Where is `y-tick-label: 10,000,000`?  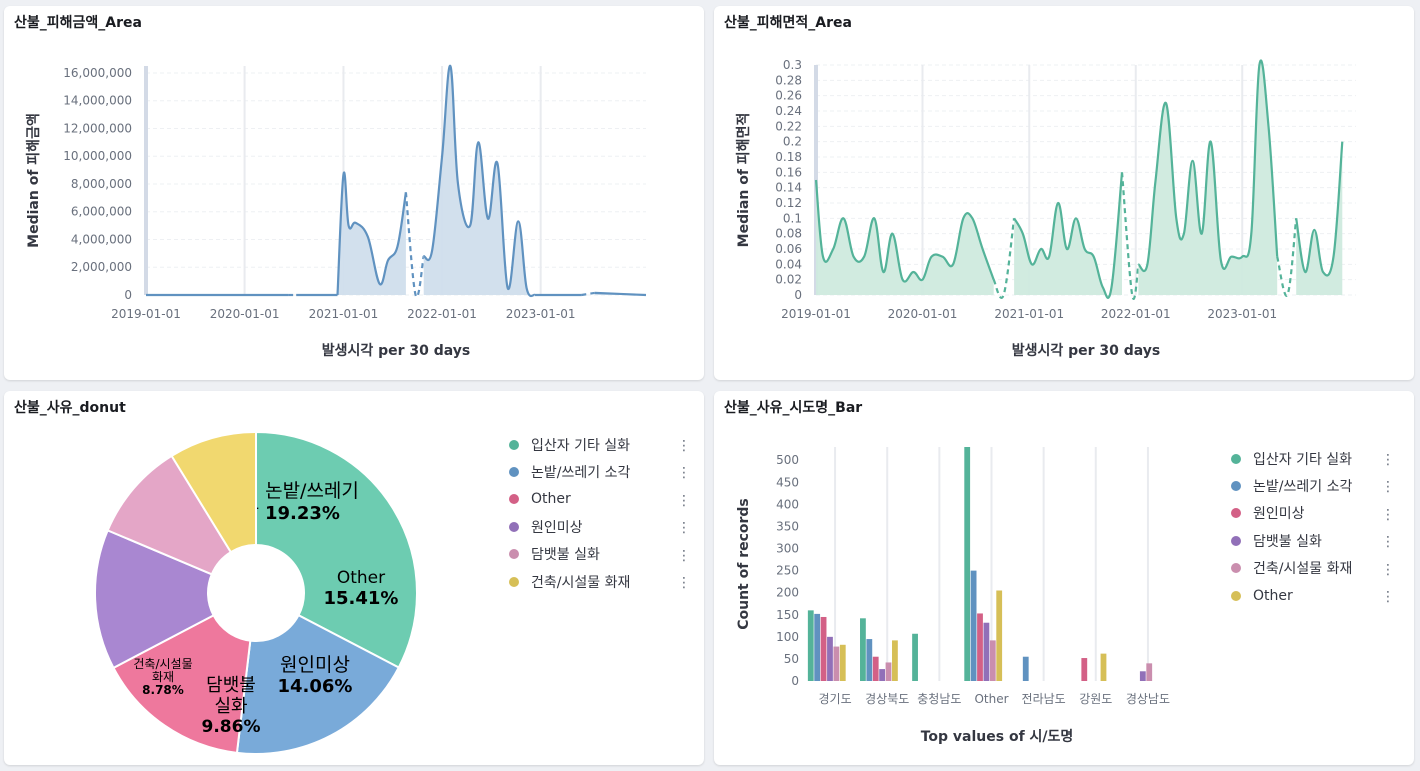 y-tick-label: 10,000,000 is located at coordinates (97, 156).